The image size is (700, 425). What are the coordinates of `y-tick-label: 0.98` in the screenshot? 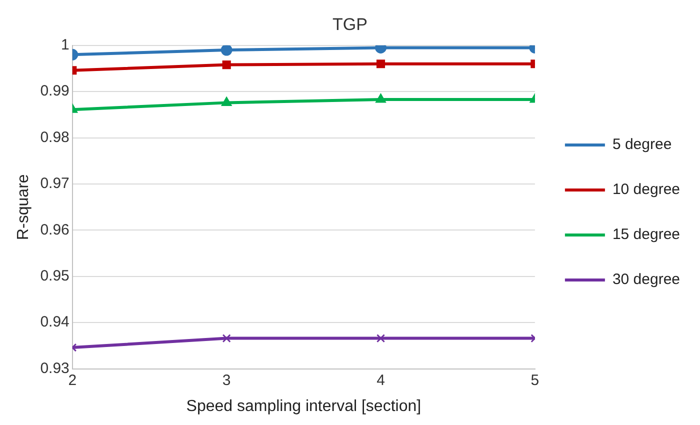 It's located at (55, 137).